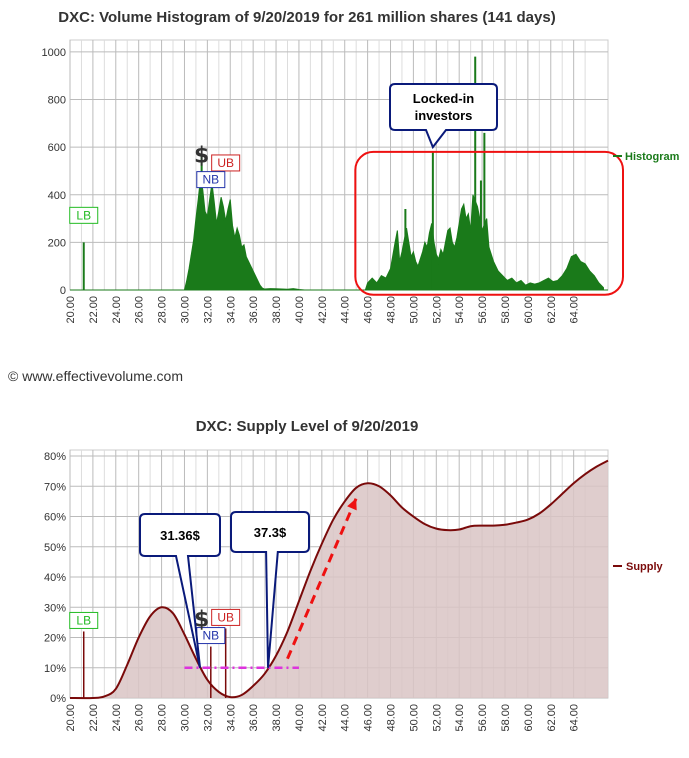 Image resolution: width=689 pixels, height=758 pixels. I want to click on supply-tag-lb-label: LB, so click(83, 620).